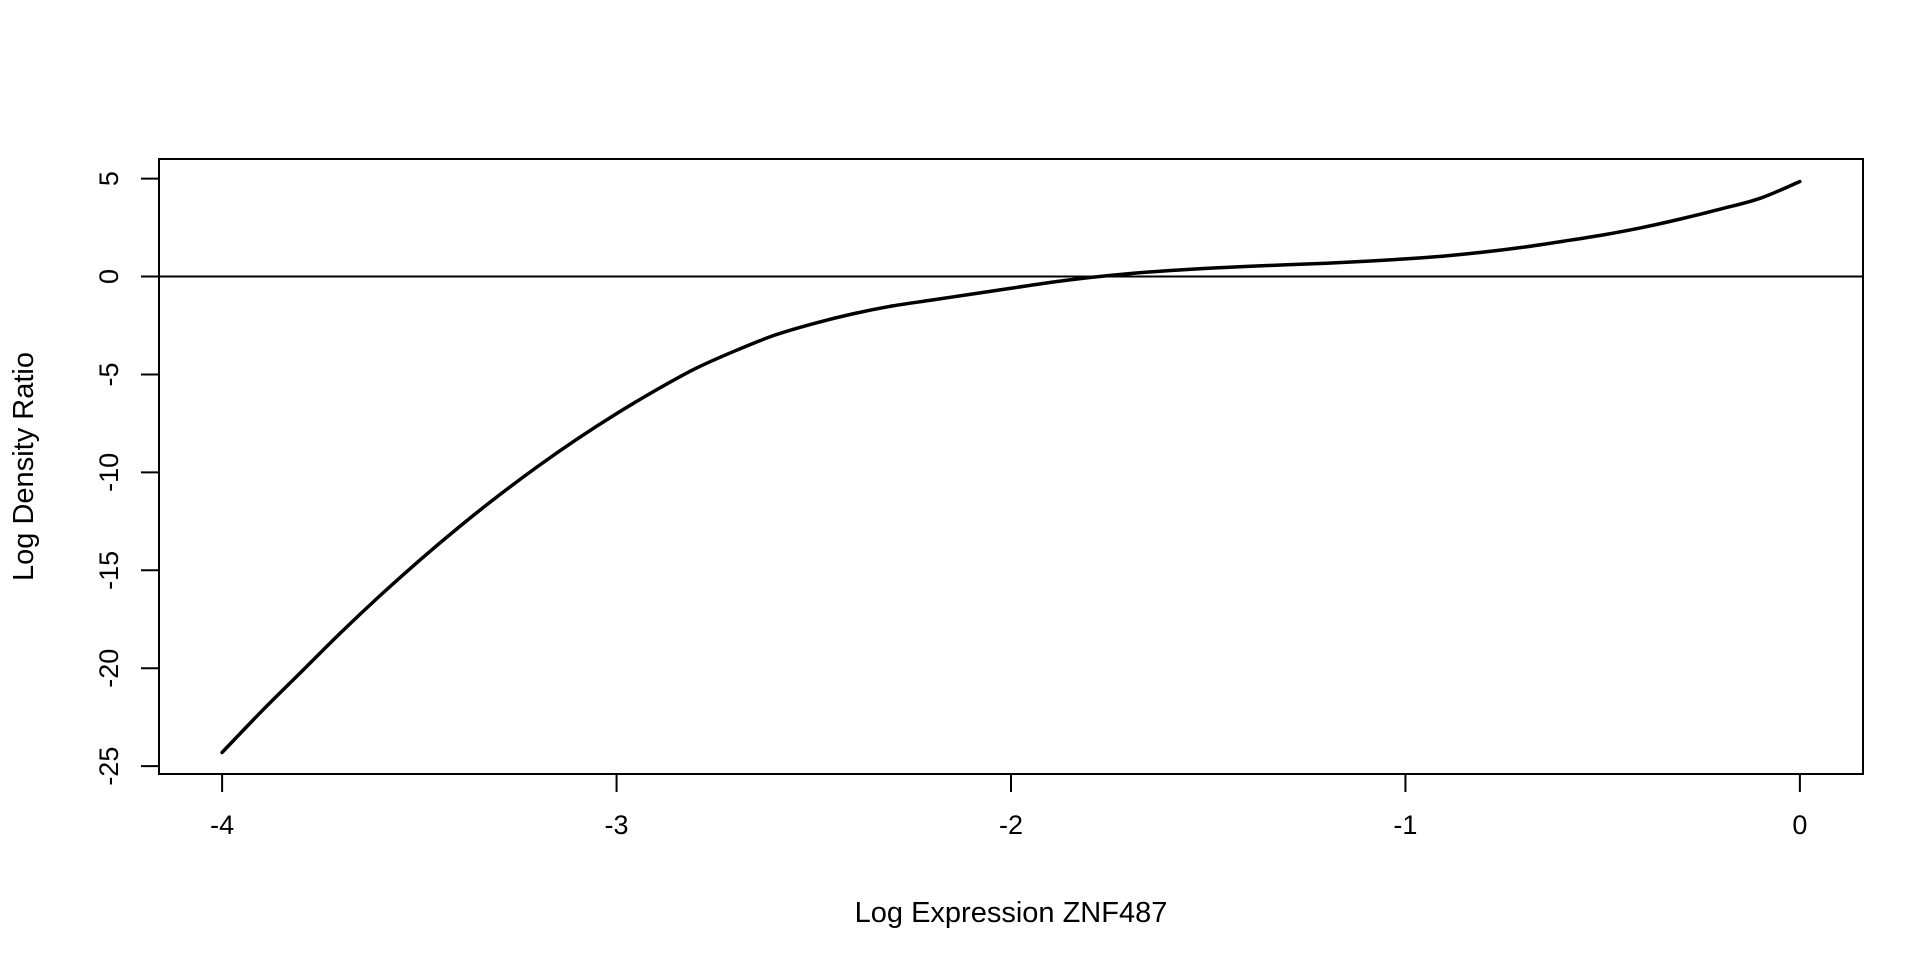  I want to click on y-tick-label: -5, so click(109, 374).